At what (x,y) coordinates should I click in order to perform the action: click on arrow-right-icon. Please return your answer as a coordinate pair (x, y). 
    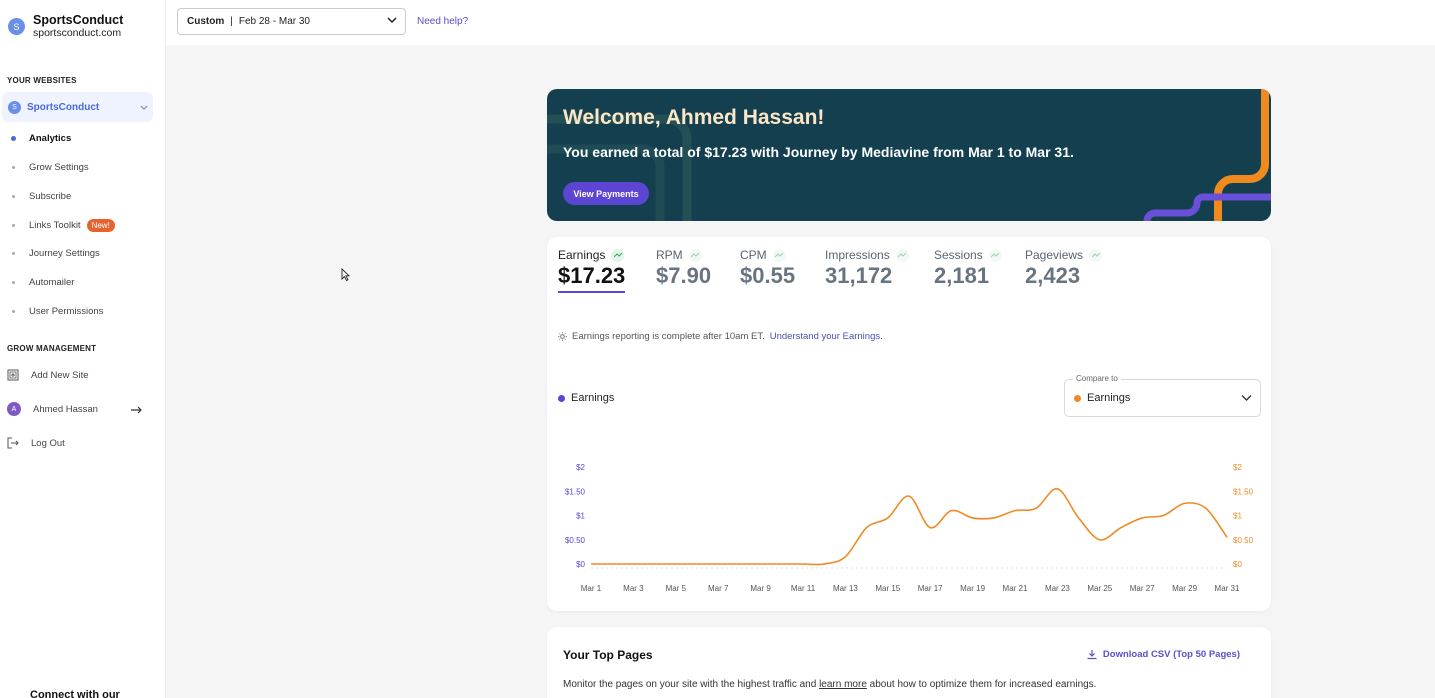
    Looking at the image, I should click on (137, 409).